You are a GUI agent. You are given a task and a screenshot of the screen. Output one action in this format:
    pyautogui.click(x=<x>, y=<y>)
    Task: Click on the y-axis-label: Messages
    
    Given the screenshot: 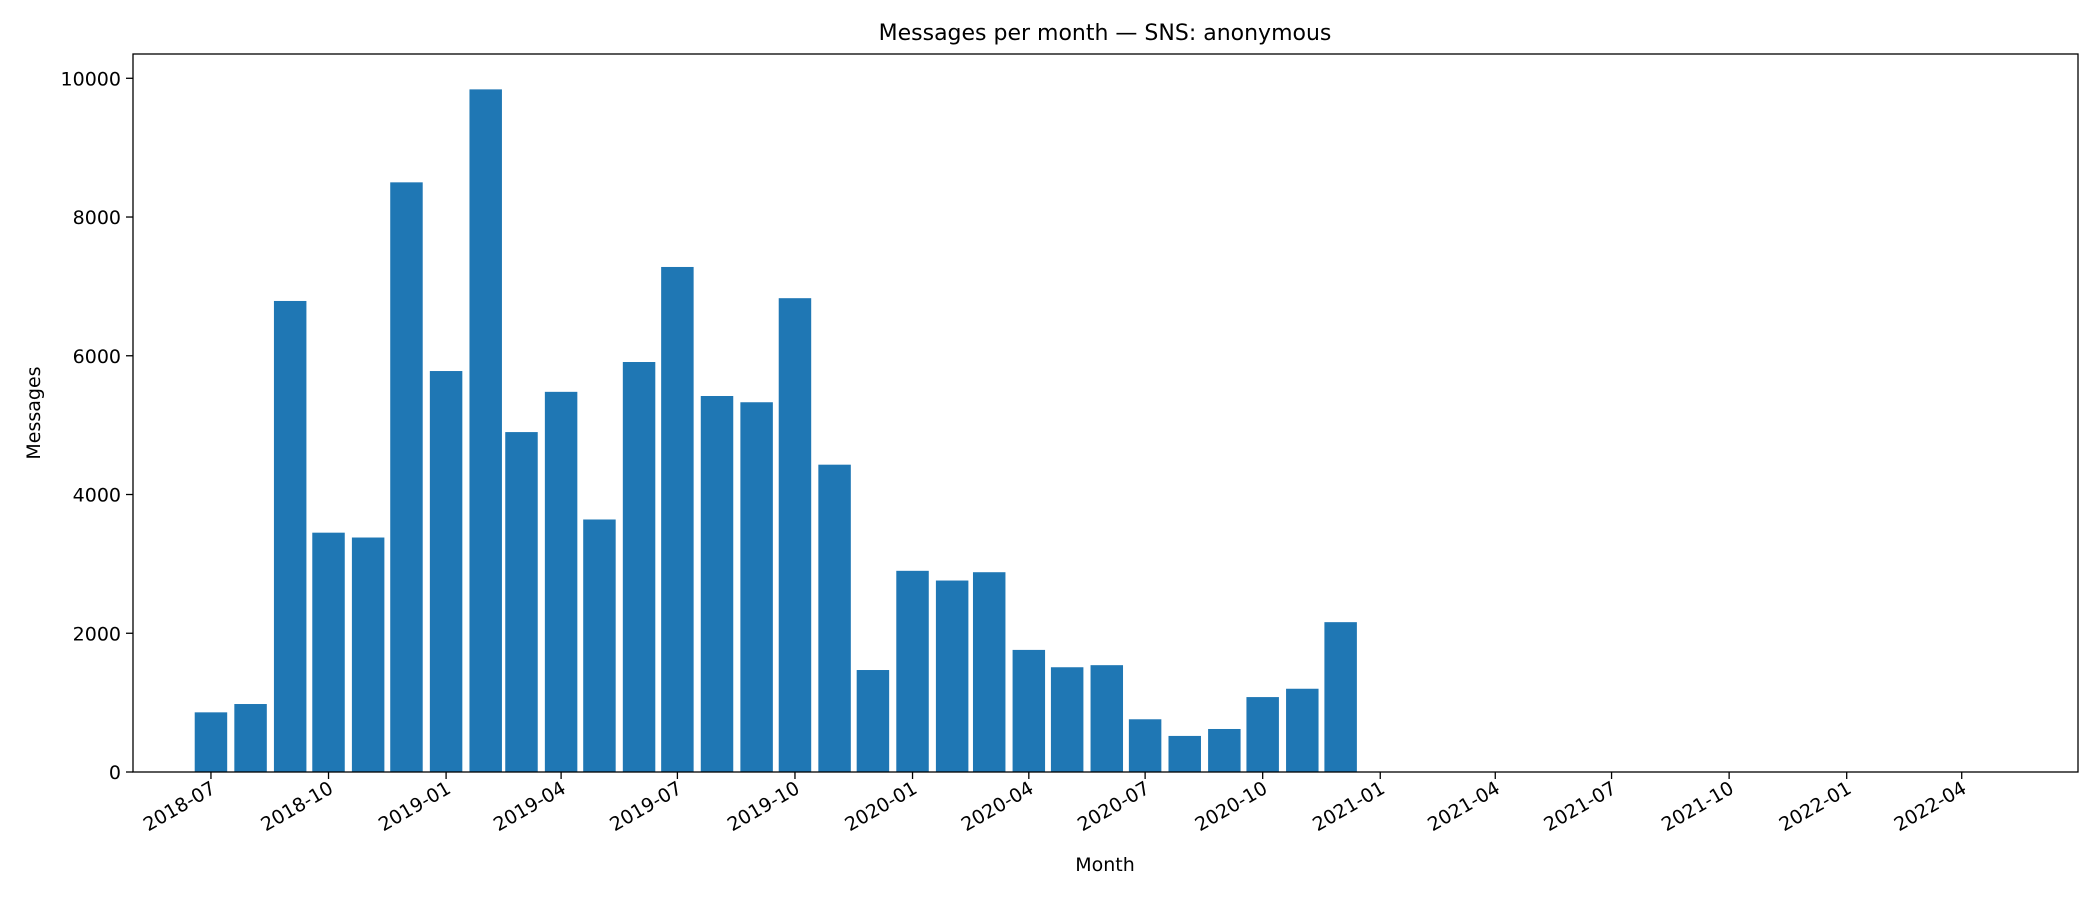 What is the action you would take?
    pyautogui.click(x=34, y=412)
    